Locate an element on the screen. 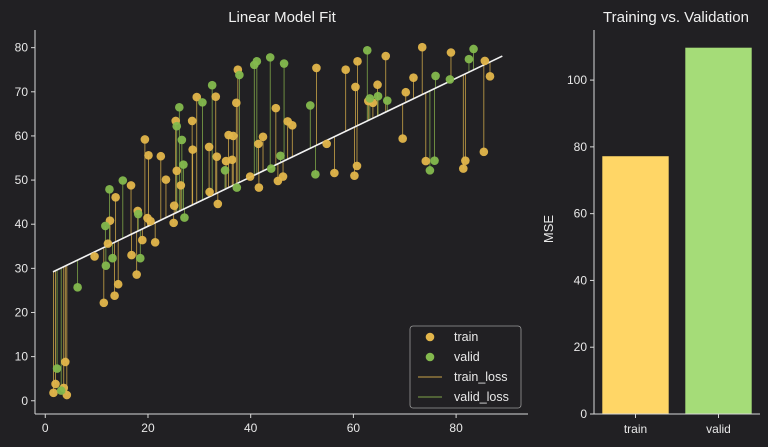 The height and width of the screenshot is (447, 768). y-tick-label: 100 is located at coordinates (577, 80).